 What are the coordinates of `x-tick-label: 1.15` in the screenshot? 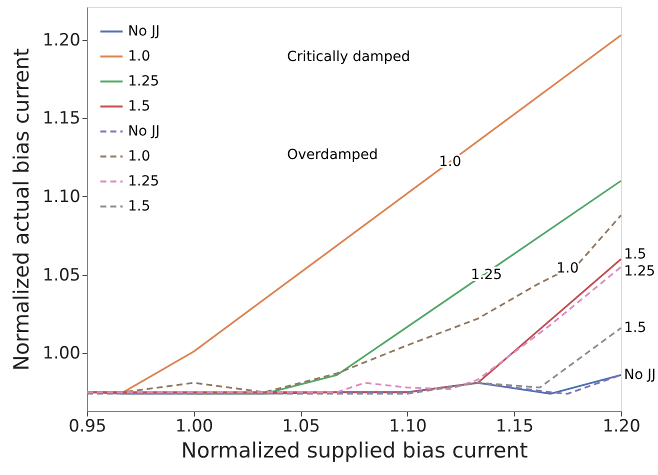 It's located at (515, 426).